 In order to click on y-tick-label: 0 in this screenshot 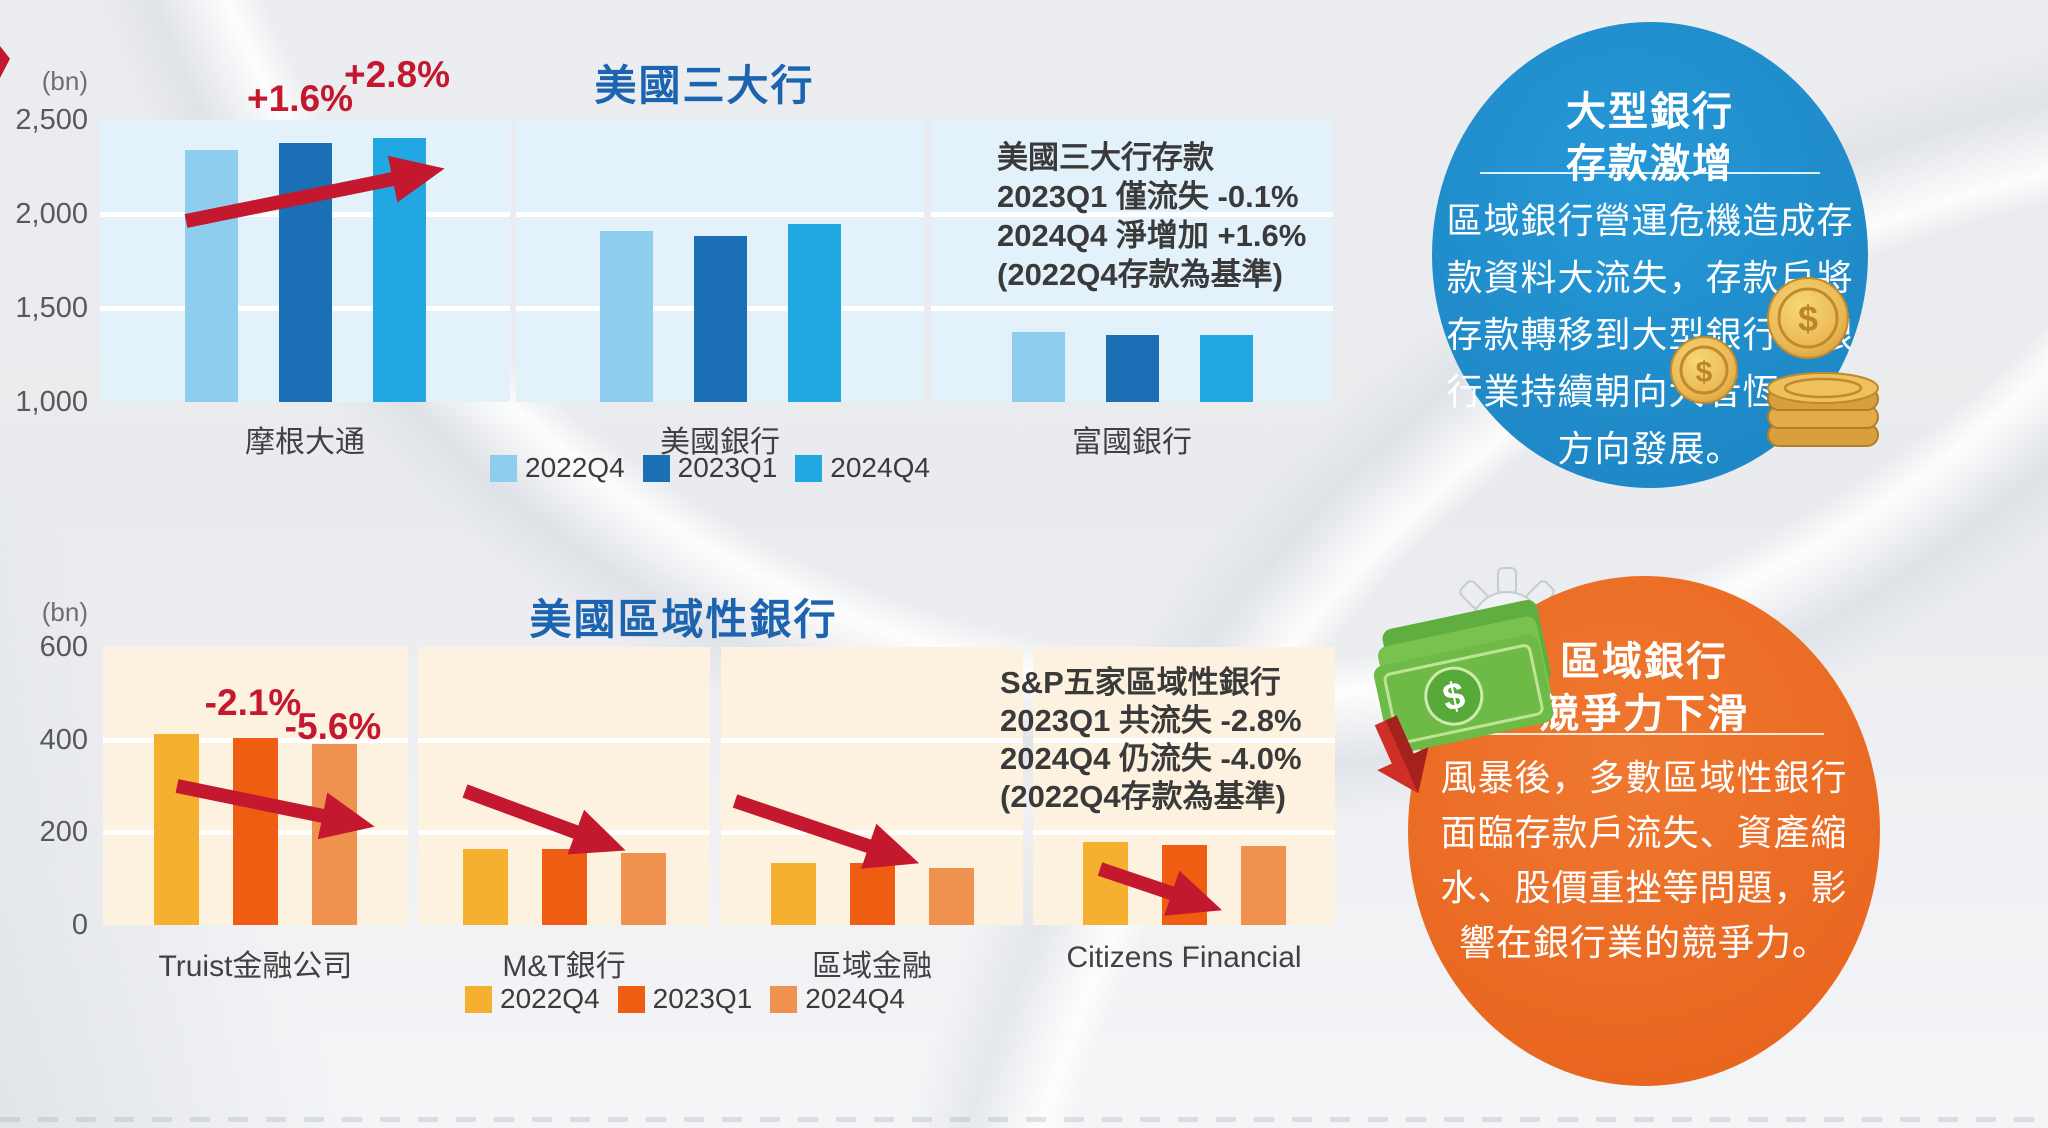, I will do `click(79, 925)`.